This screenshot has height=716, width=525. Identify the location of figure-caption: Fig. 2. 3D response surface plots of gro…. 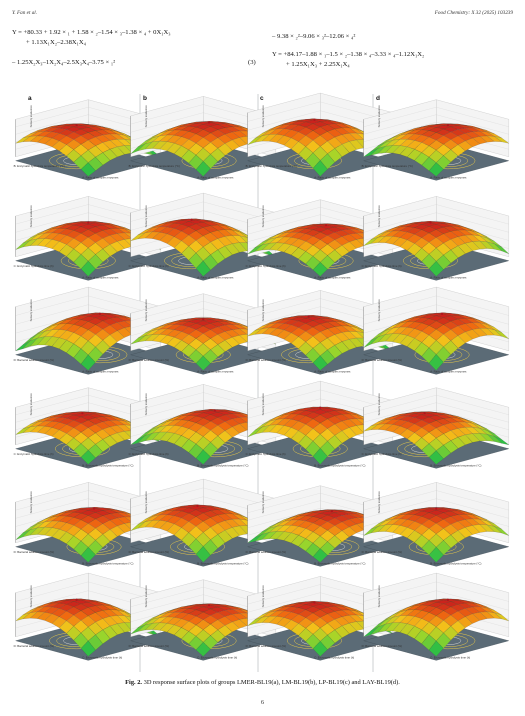
(262, 682).